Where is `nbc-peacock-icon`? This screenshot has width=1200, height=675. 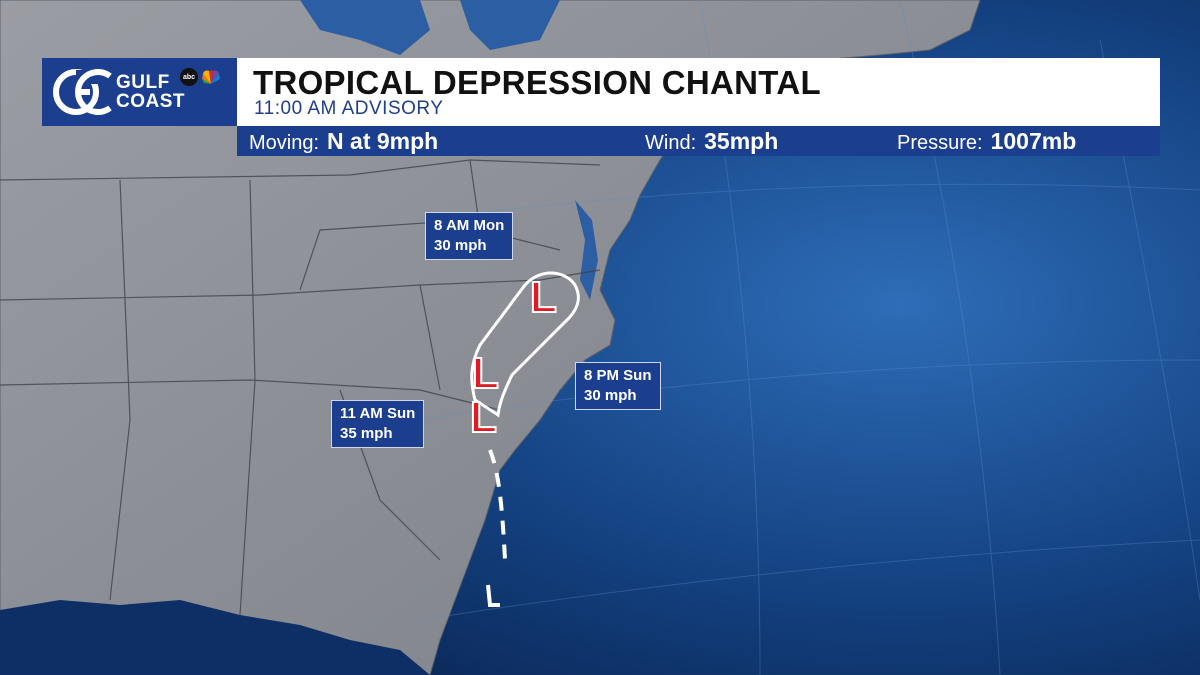
nbc-peacock-icon is located at coordinates (211, 77).